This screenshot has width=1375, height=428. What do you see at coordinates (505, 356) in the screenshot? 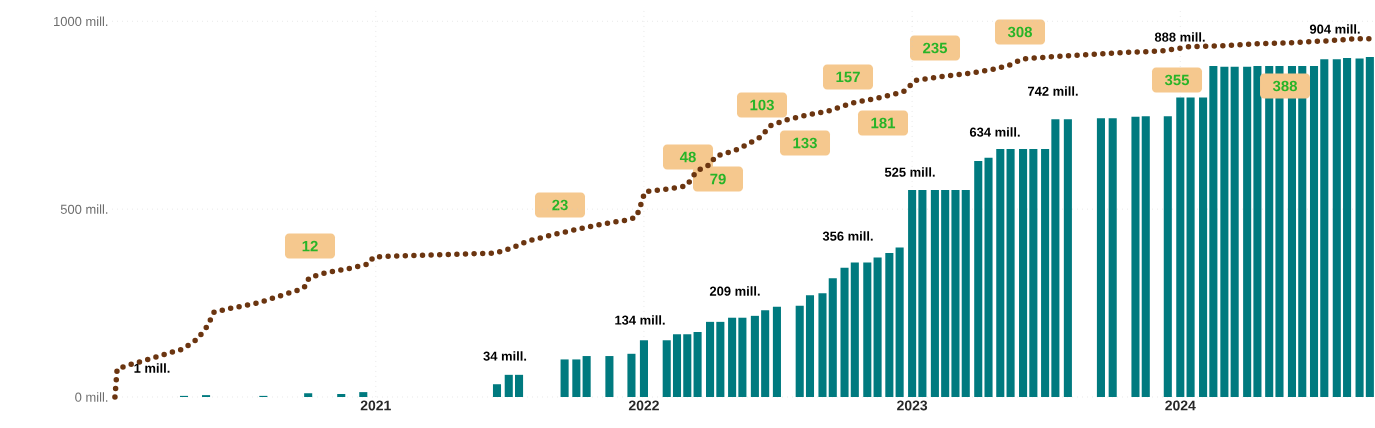
I see `annotation: 34 mill.` at bounding box center [505, 356].